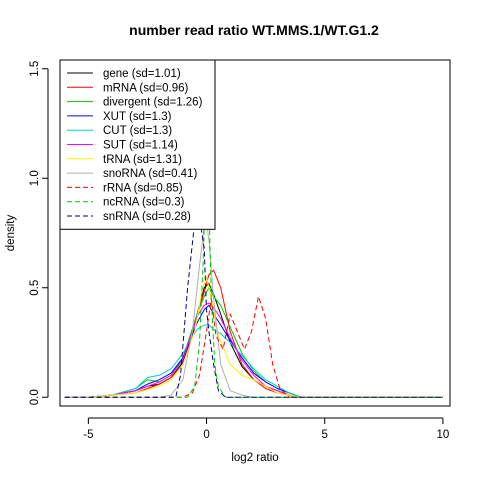 Image resolution: width=480 pixels, height=480 pixels. I want to click on legend-entry-label: ncRNA (sd=0.3), so click(144, 203).